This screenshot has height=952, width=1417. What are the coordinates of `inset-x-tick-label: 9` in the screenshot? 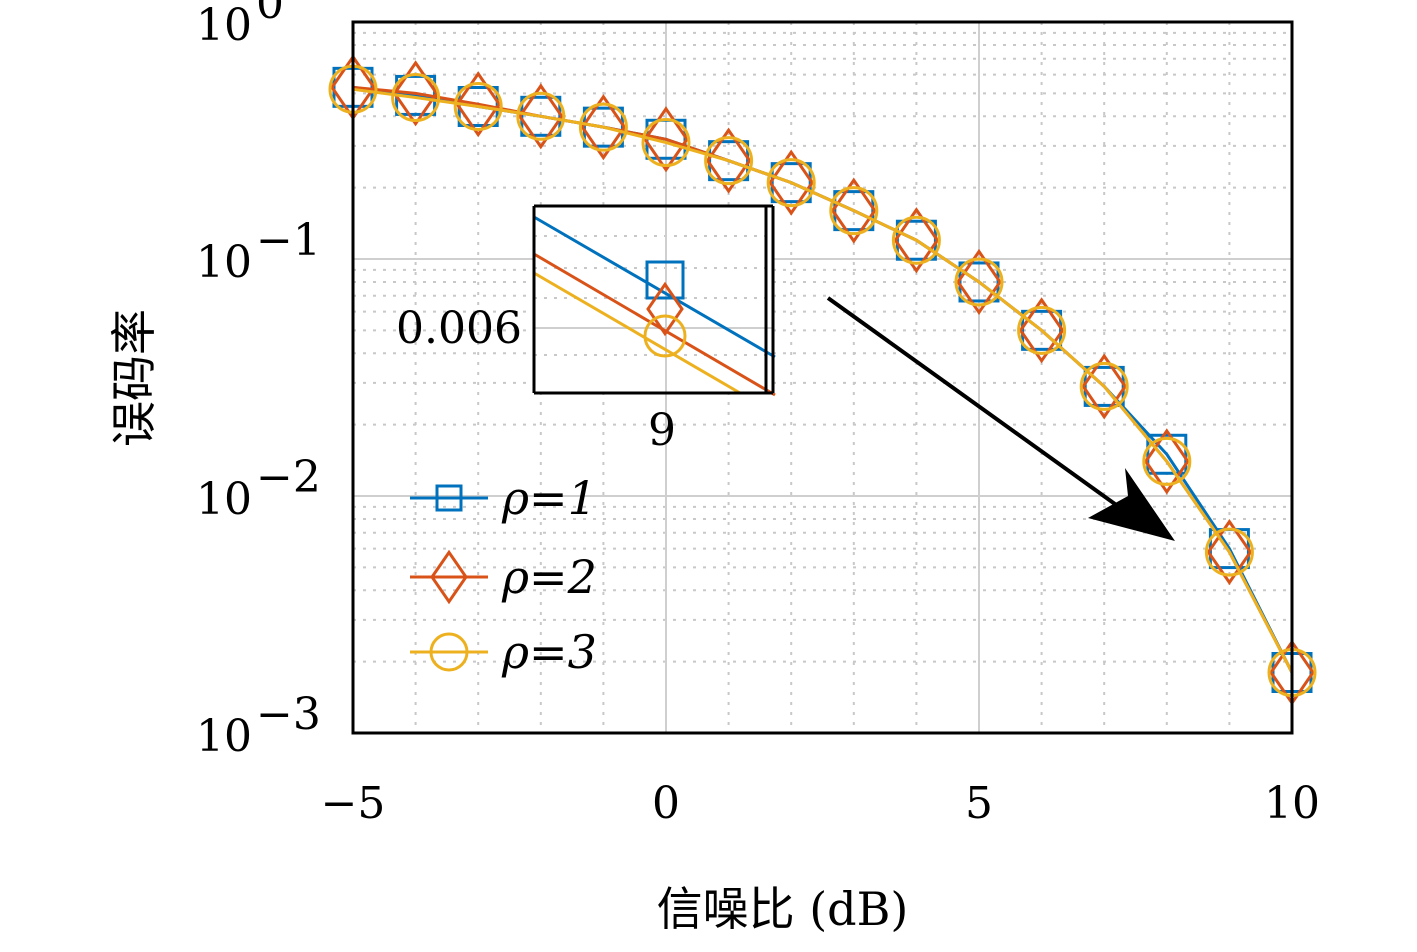 It's located at (662, 430).